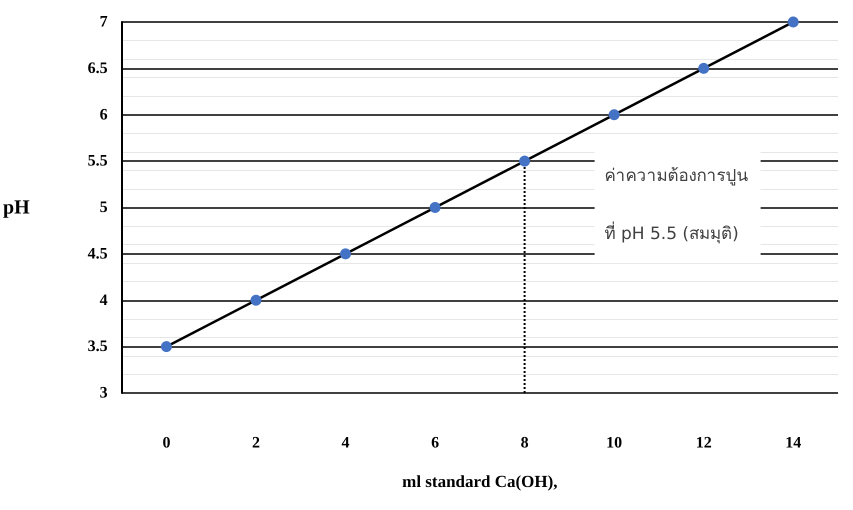  Describe the element at coordinates (346, 443) in the screenshot. I see `x-tick-label: 4` at that location.